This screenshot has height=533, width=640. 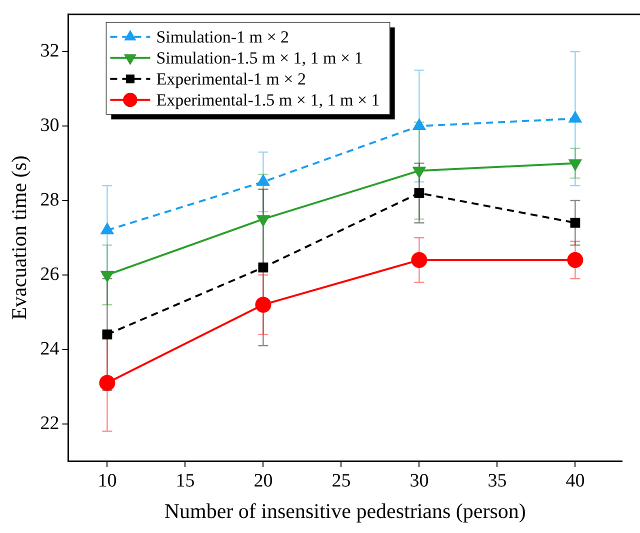 What do you see at coordinates (19, 237) in the screenshot?
I see `y-axis-title: Evacuation time (s)` at bounding box center [19, 237].